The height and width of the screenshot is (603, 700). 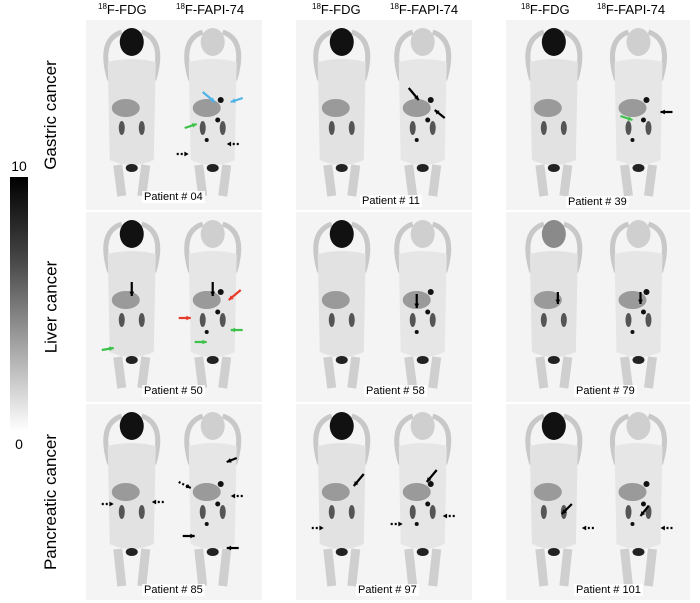 I want to click on row-label-gastric: Gastric cancer, so click(x=50, y=115).